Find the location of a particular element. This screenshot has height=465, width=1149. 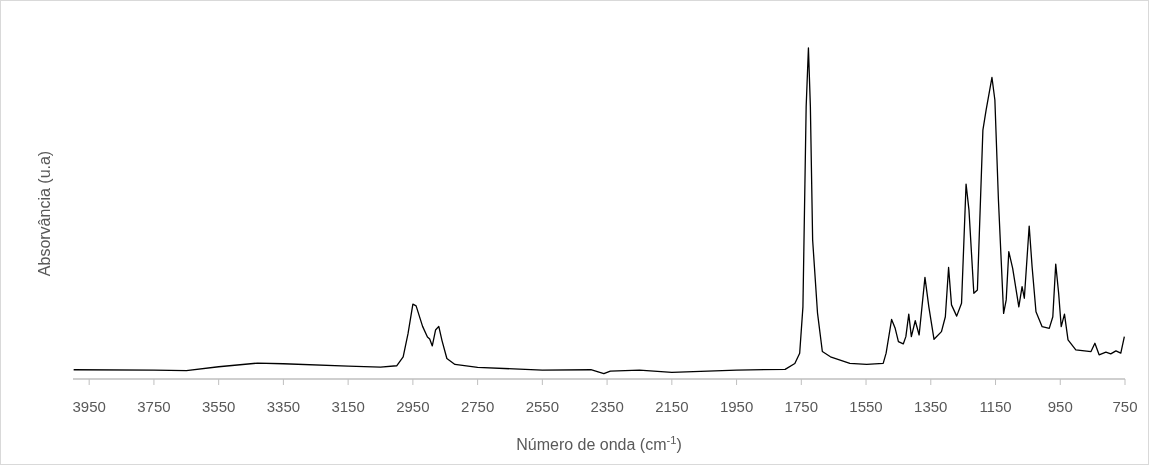

y-axis-title: Absorvância (u.a) is located at coordinates (44, 213).